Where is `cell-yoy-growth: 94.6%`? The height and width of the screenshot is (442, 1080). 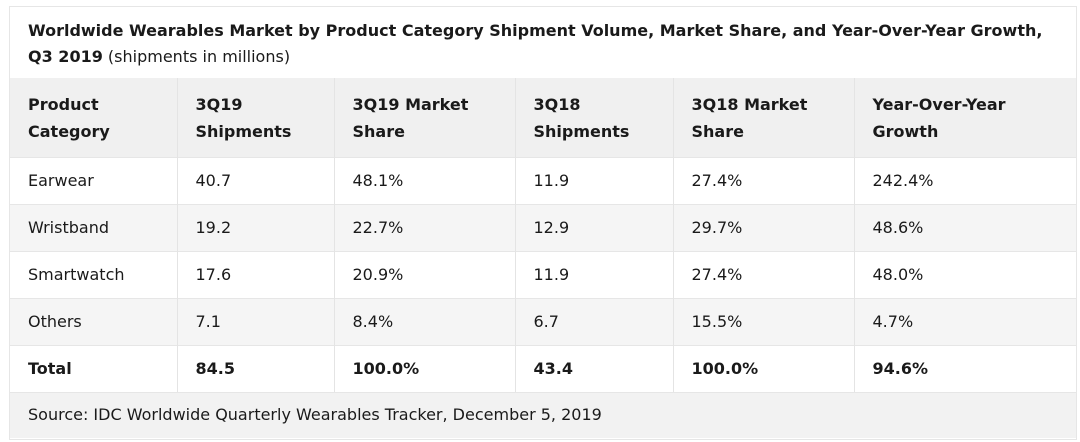 cell-yoy-growth: 94.6% is located at coordinates (900, 369).